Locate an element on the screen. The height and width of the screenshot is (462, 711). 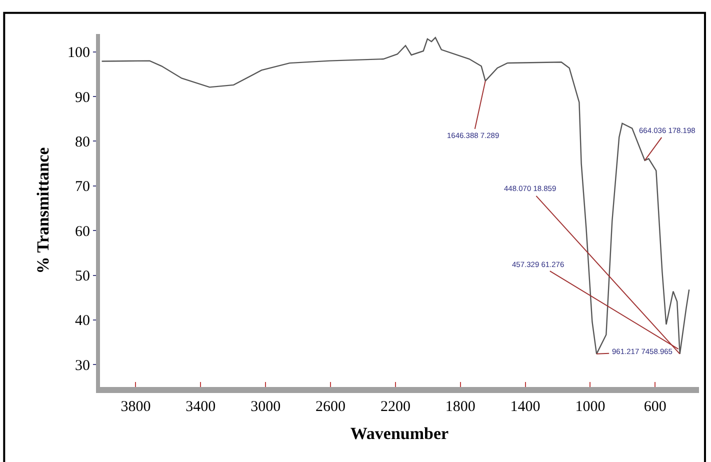
x-axis-title: Wavenumber is located at coordinates (400, 433).